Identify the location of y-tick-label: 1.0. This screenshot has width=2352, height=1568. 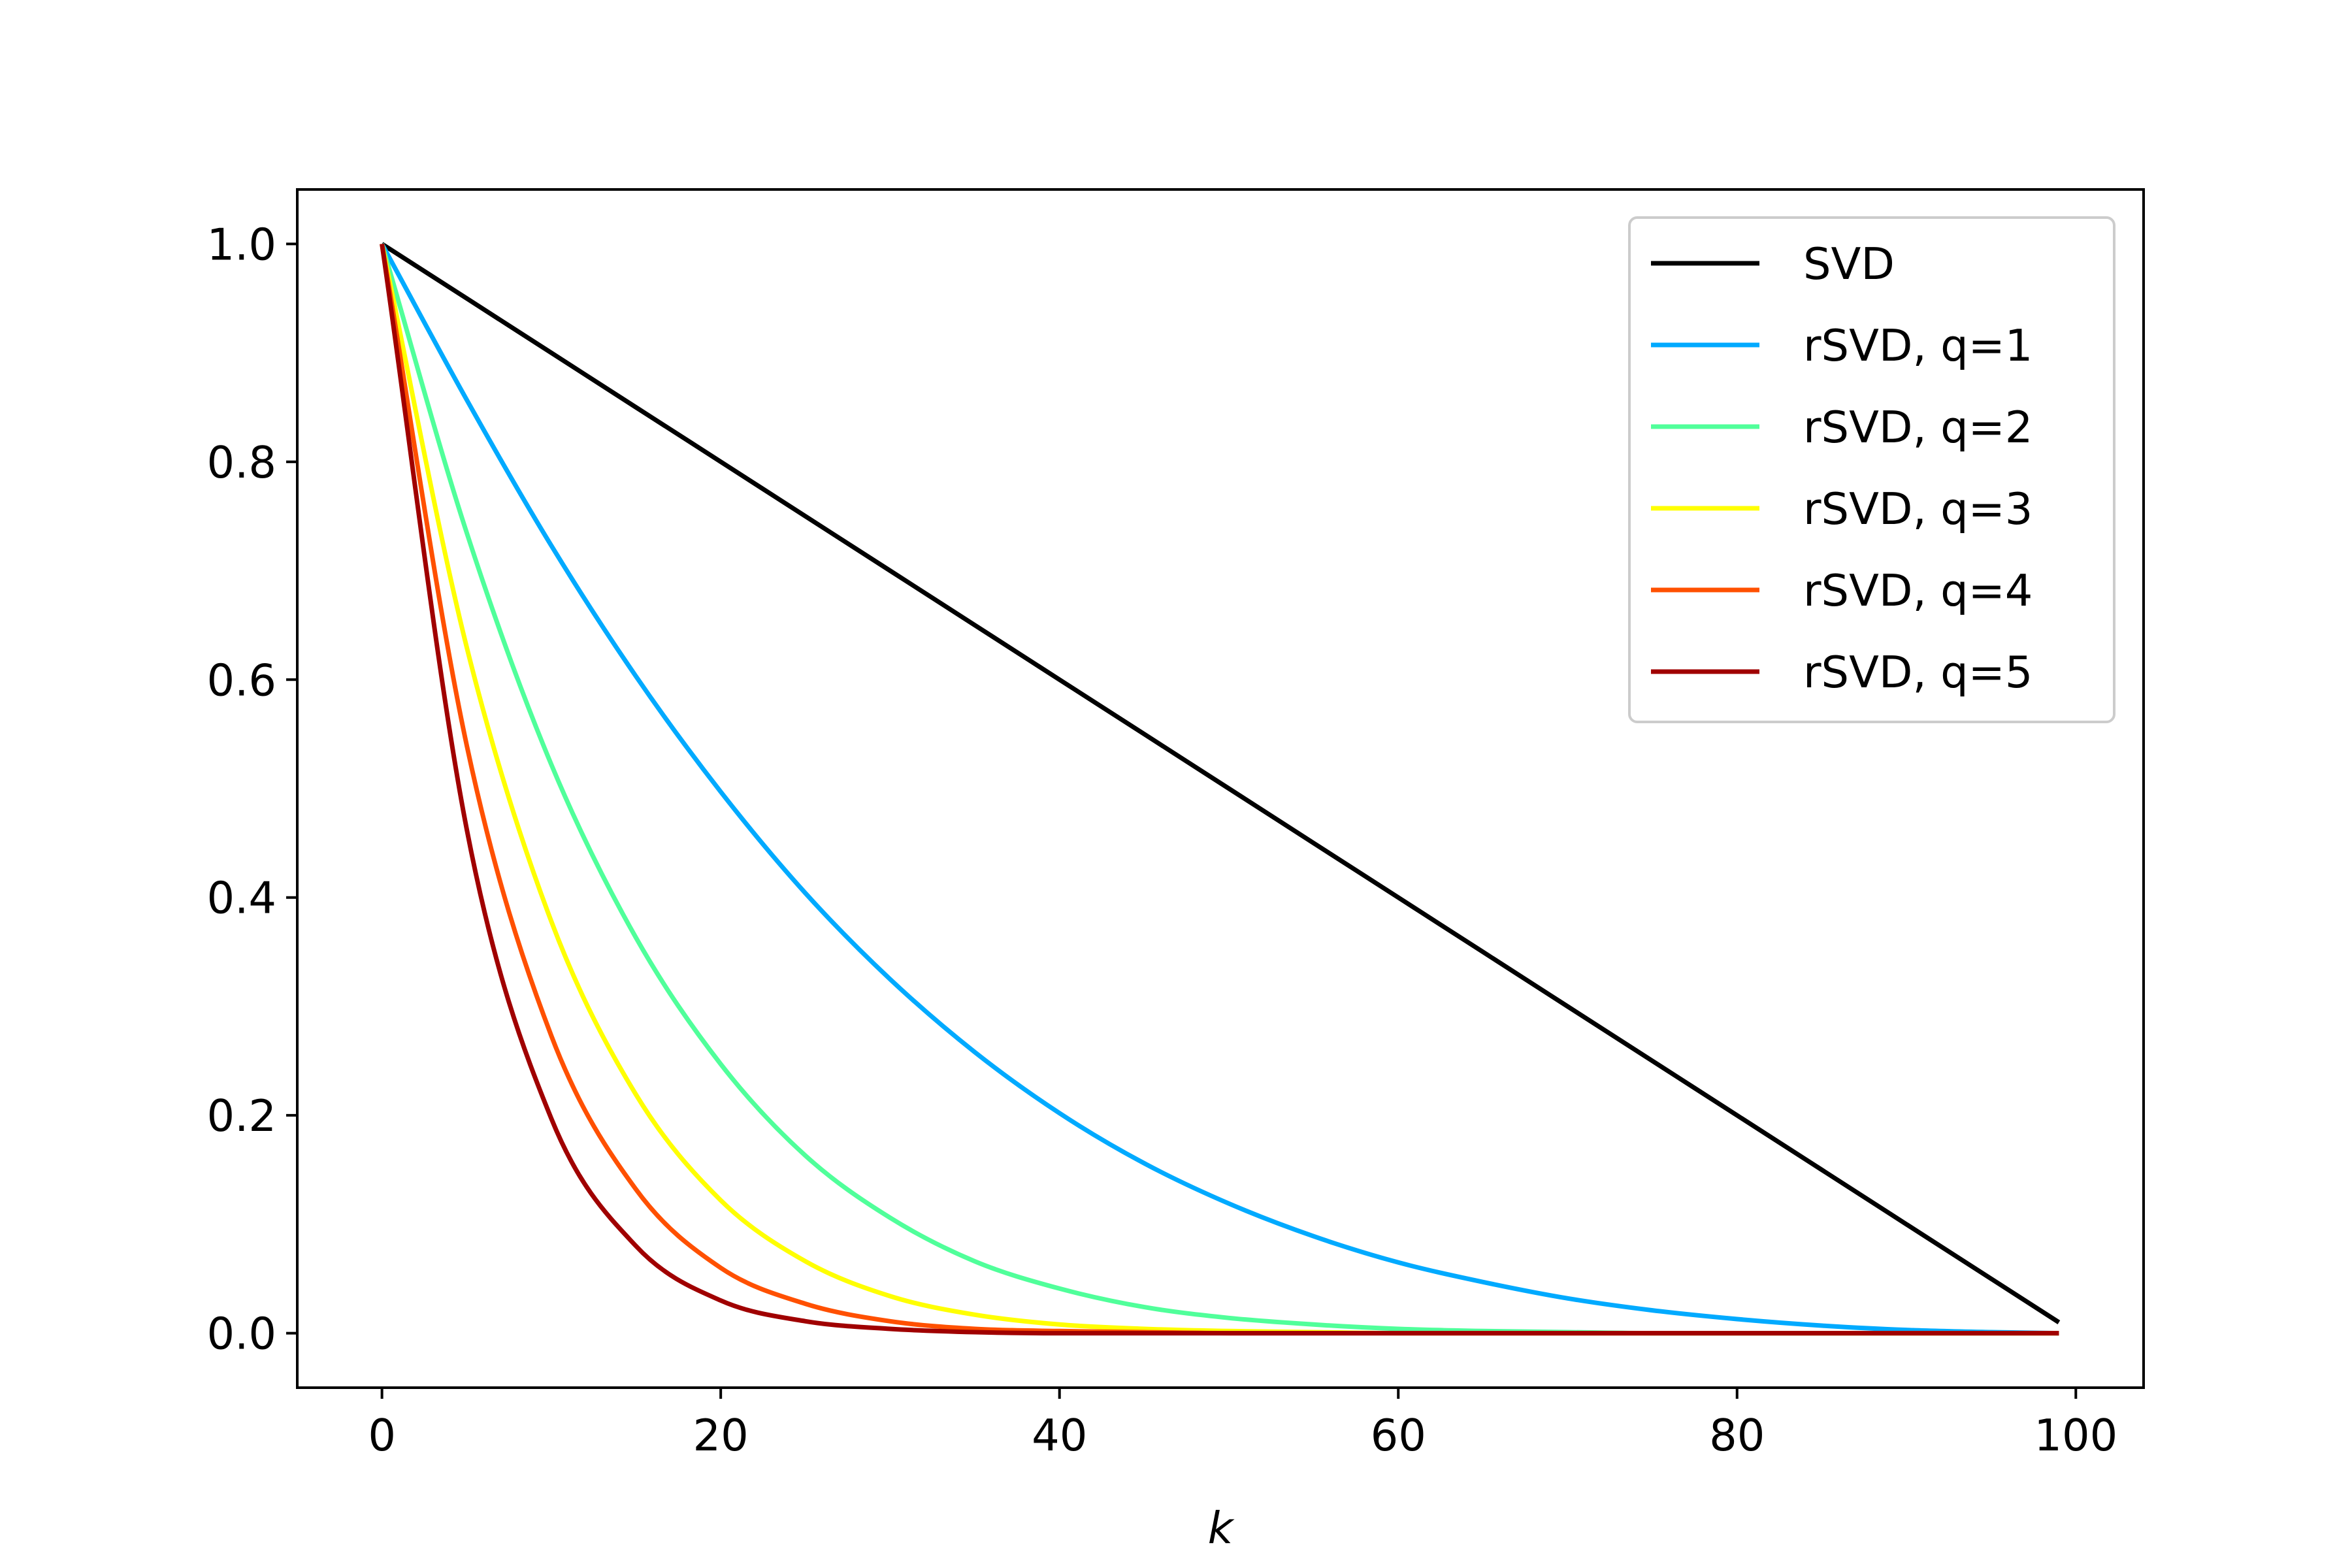
(241, 244).